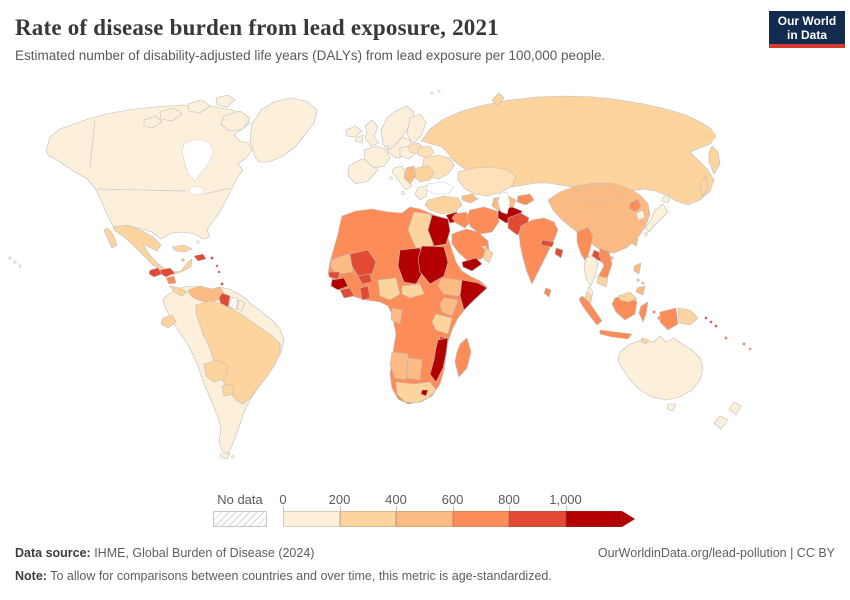  I want to click on country-nicaragua, so click(171, 280).